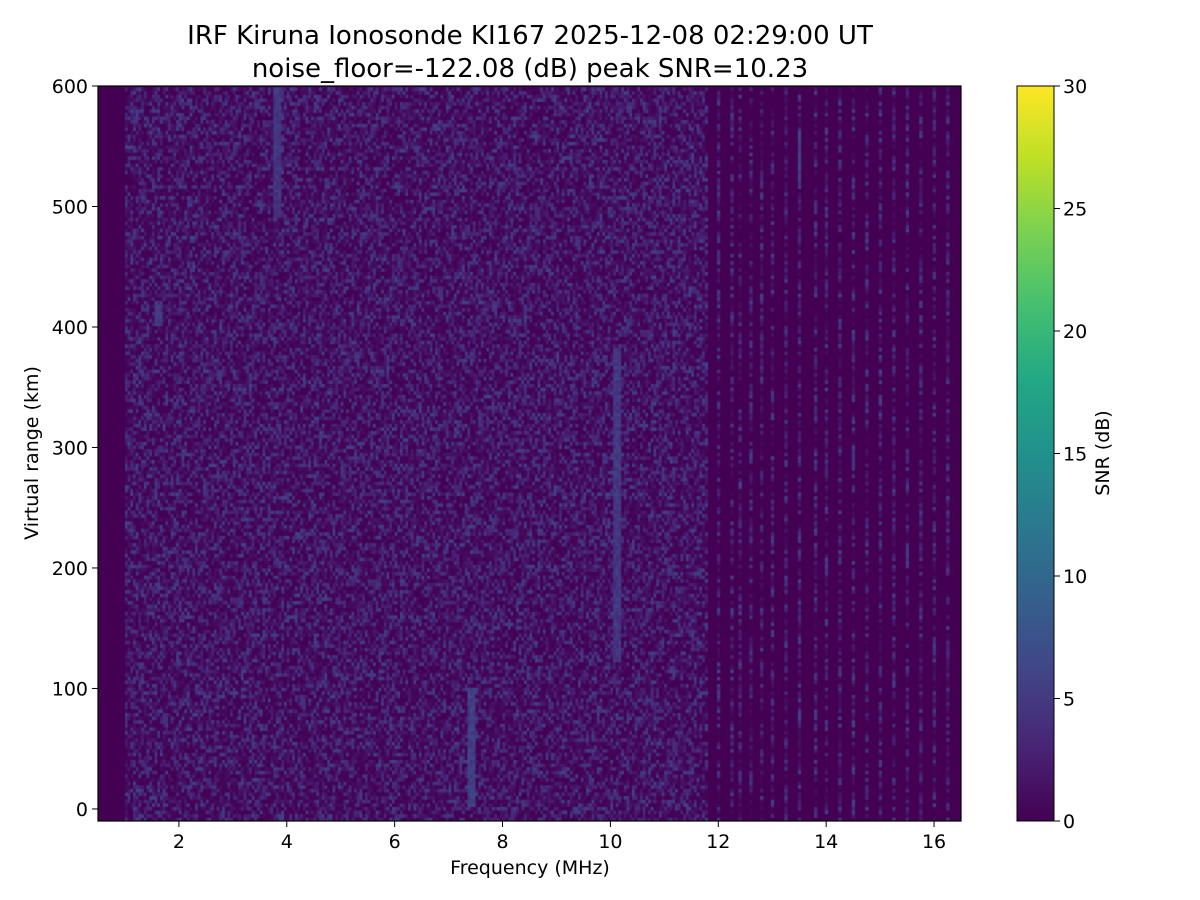 The height and width of the screenshot is (900, 1200). Describe the element at coordinates (70, 569) in the screenshot. I see `y-tick-label: 200` at that location.